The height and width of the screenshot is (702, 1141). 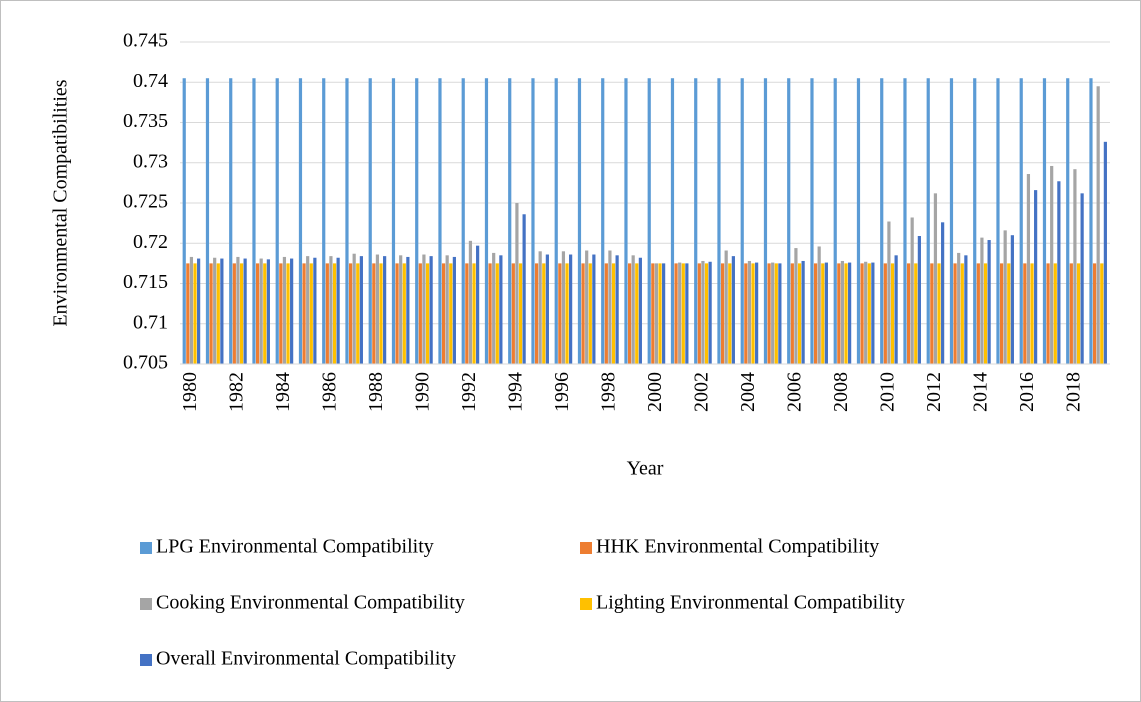 I want to click on y-tick-label: 0.74, so click(x=150, y=81).